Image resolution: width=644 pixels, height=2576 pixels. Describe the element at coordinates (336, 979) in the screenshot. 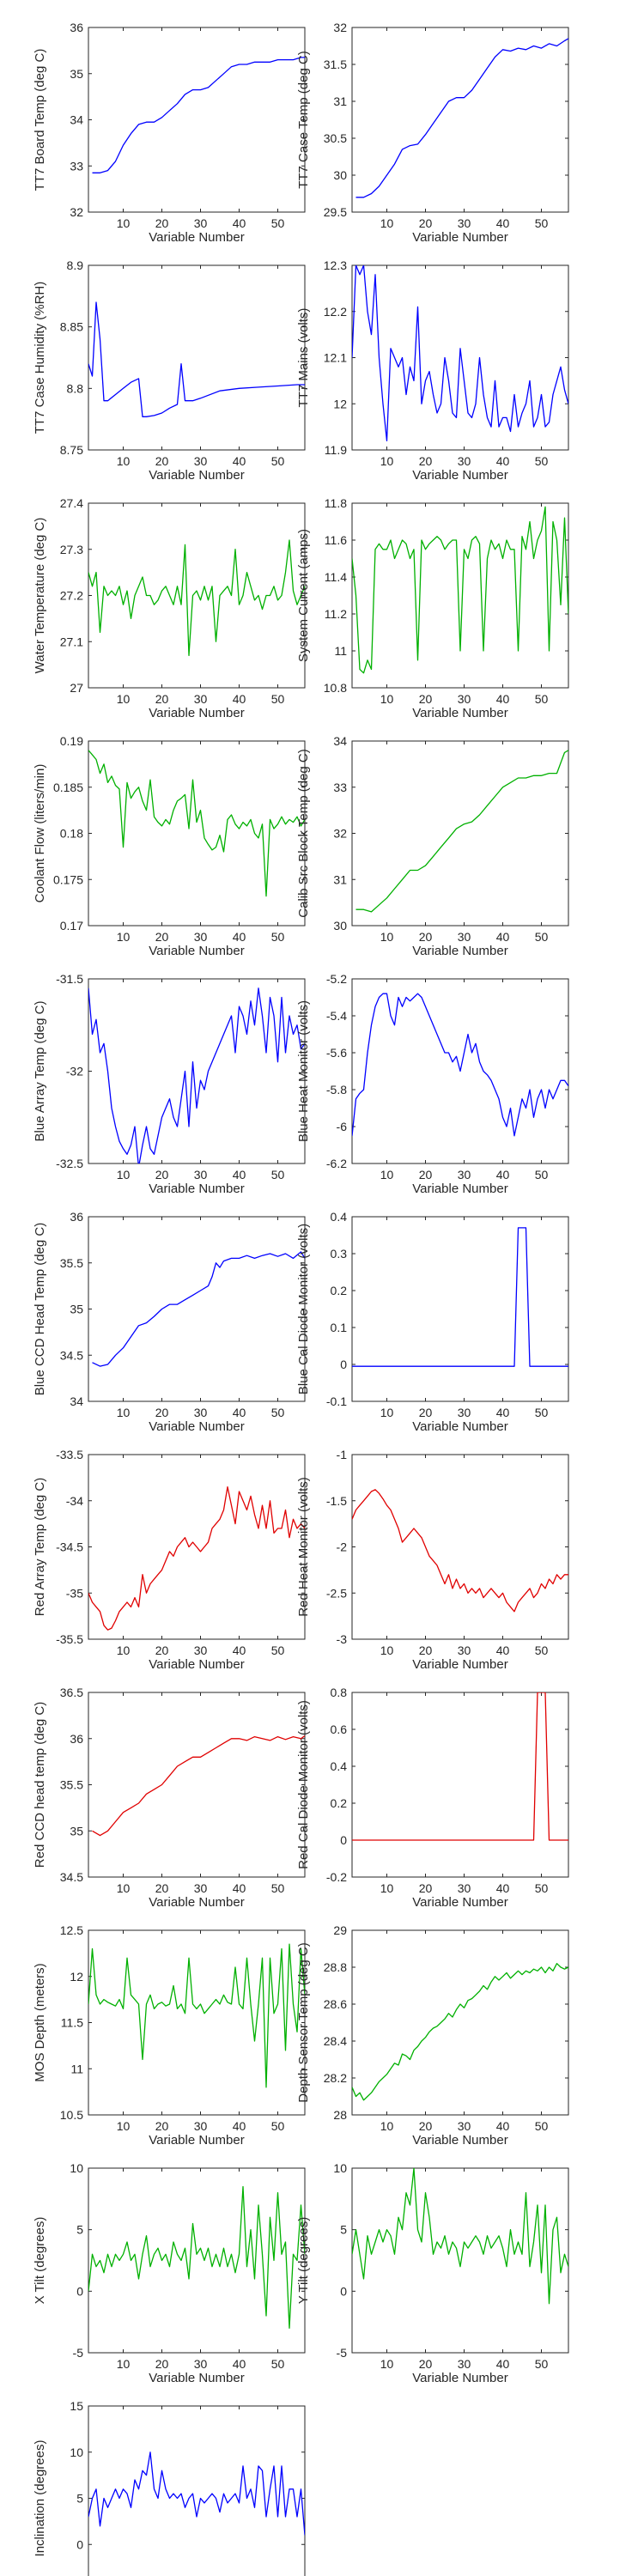

I see `y-tick-label: -5.2` at that location.